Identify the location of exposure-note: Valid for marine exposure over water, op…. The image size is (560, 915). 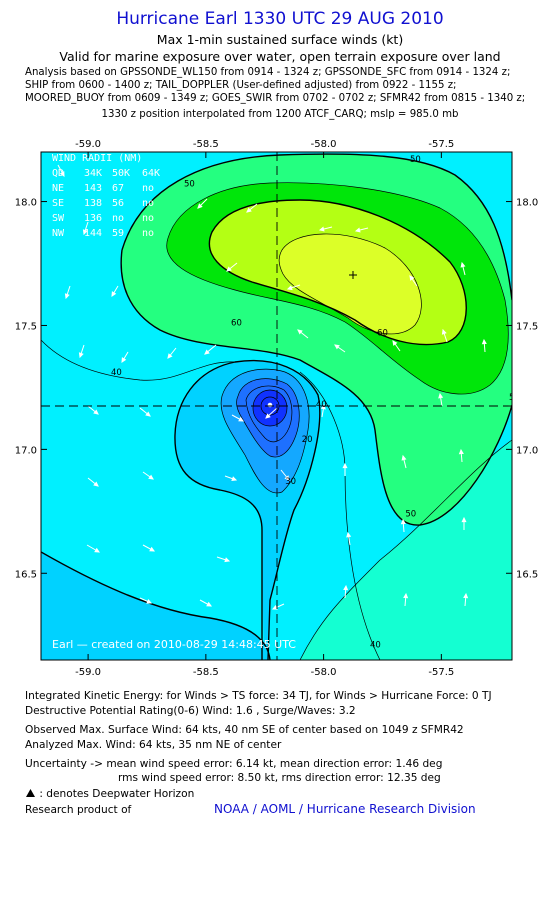
(280, 56).